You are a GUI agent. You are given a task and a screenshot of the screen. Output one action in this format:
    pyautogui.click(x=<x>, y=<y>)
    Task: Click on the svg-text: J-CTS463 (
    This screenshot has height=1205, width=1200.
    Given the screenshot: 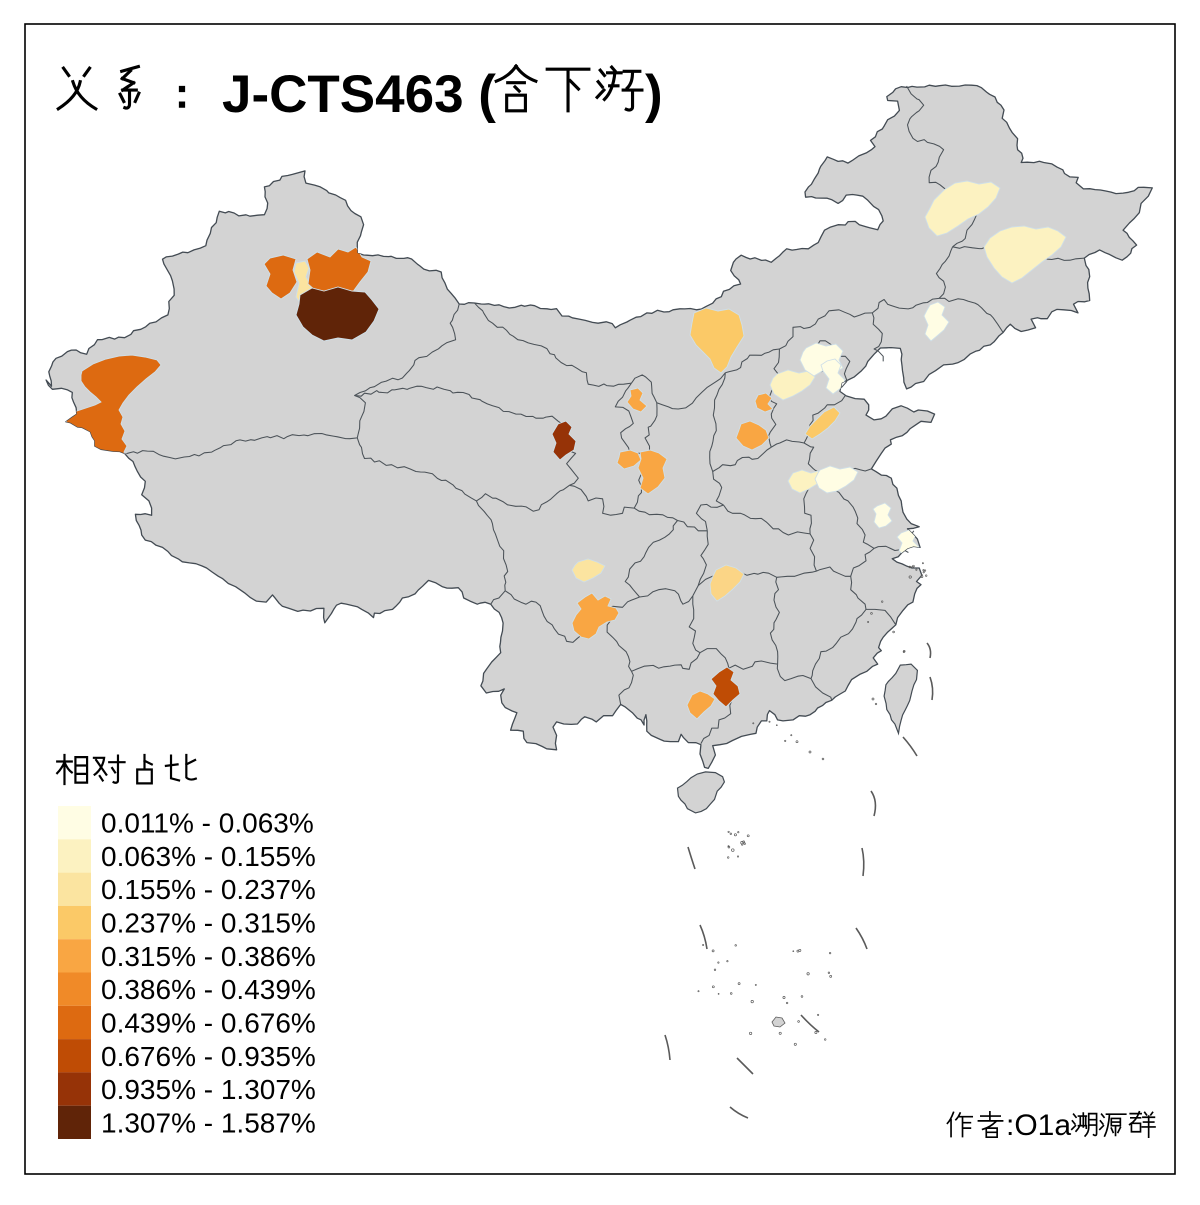 What is the action you would take?
    pyautogui.click(x=359, y=94)
    